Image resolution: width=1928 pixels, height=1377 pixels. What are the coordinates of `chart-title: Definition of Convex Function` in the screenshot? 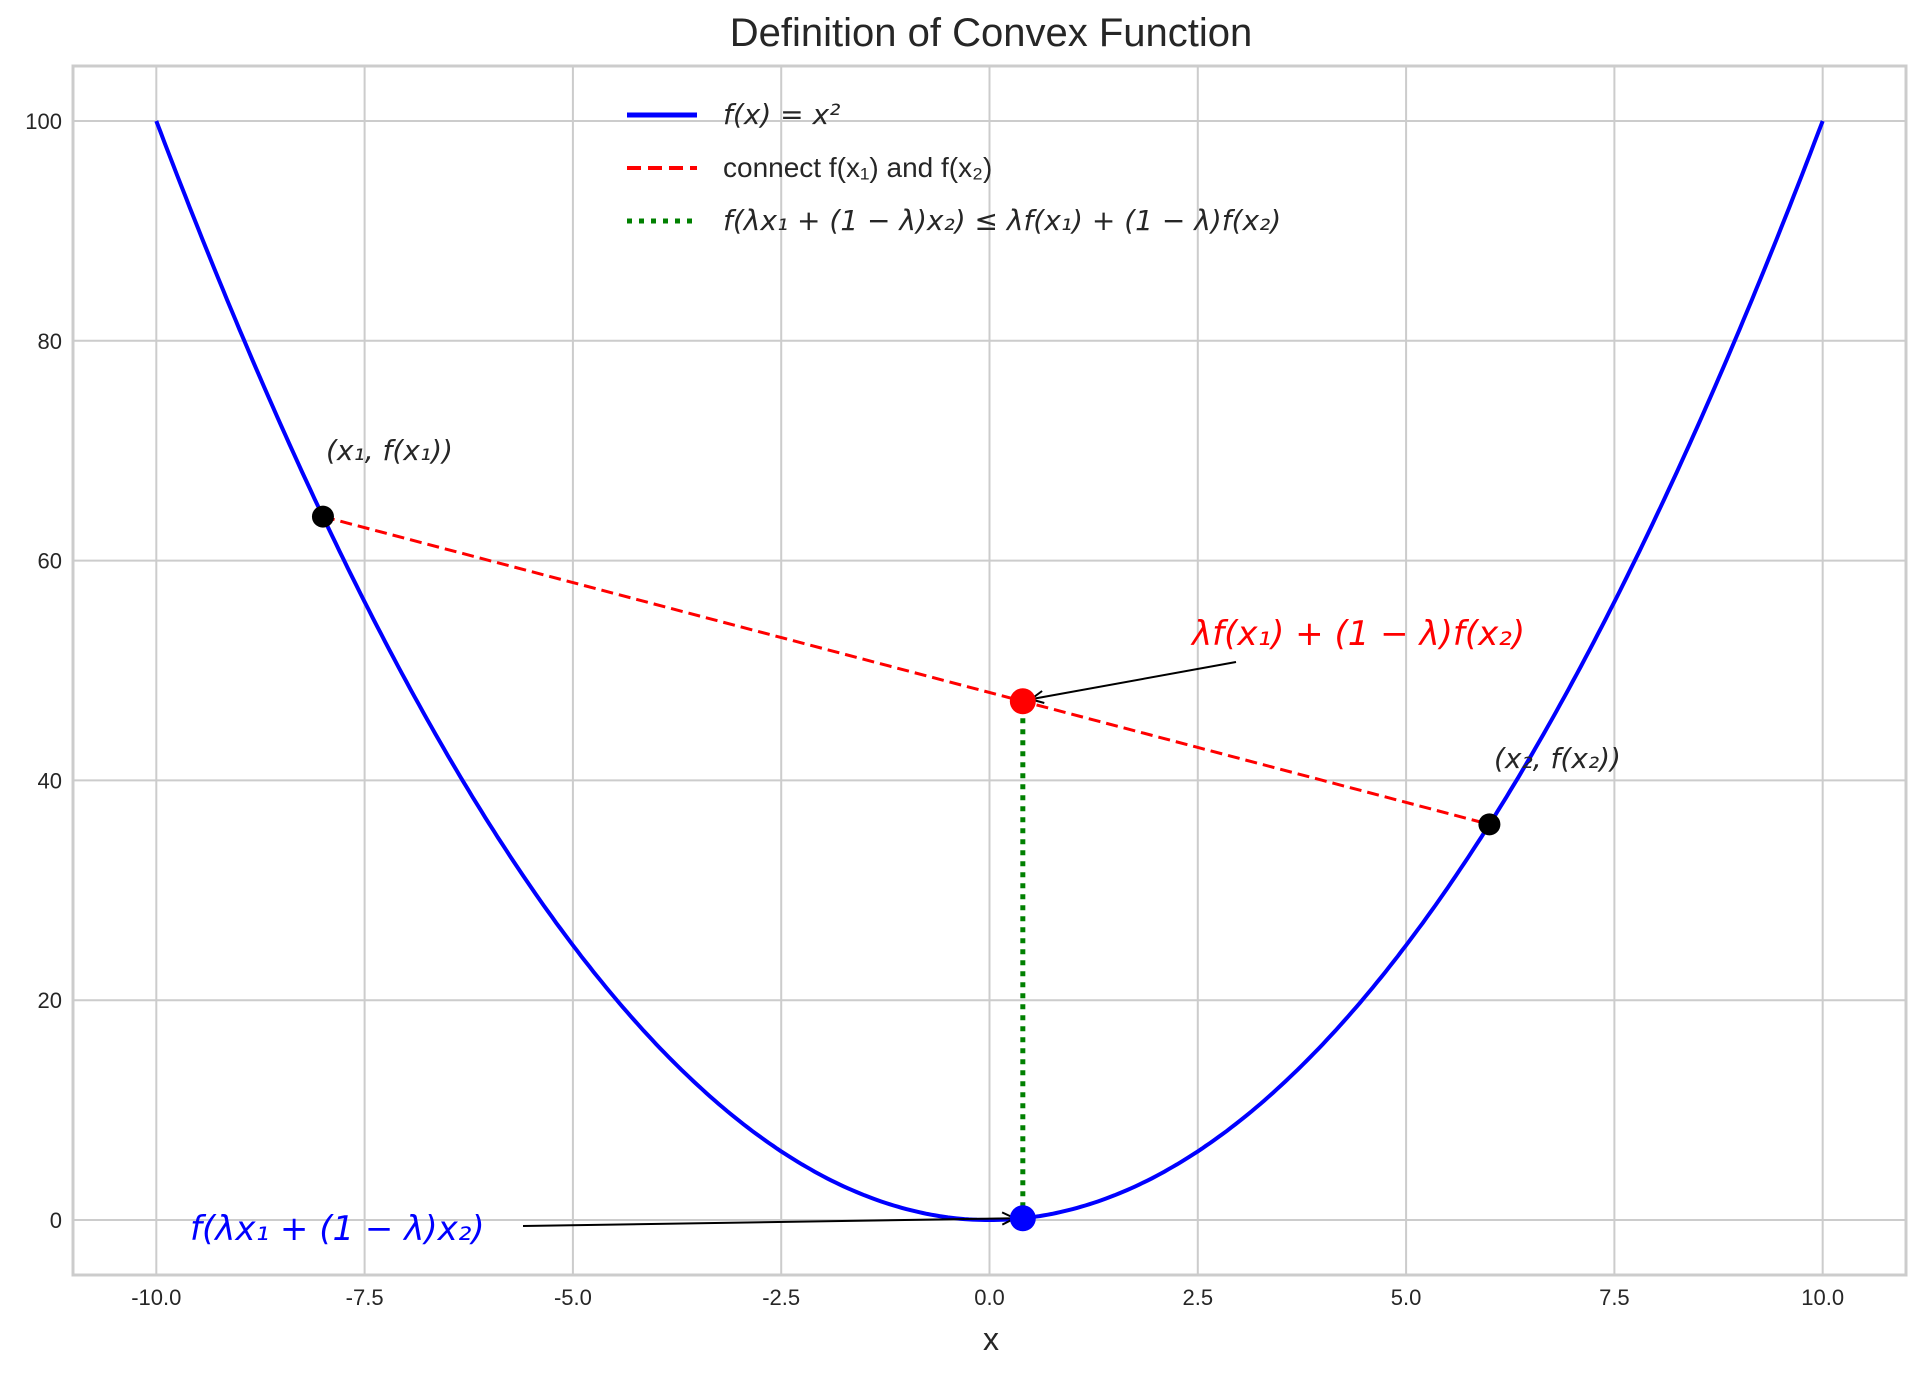 It's located at (991, 33).